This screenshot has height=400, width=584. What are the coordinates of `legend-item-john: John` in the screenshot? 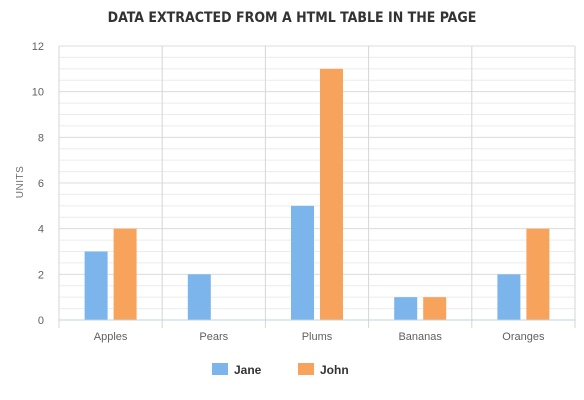 It's located at (323, 370).